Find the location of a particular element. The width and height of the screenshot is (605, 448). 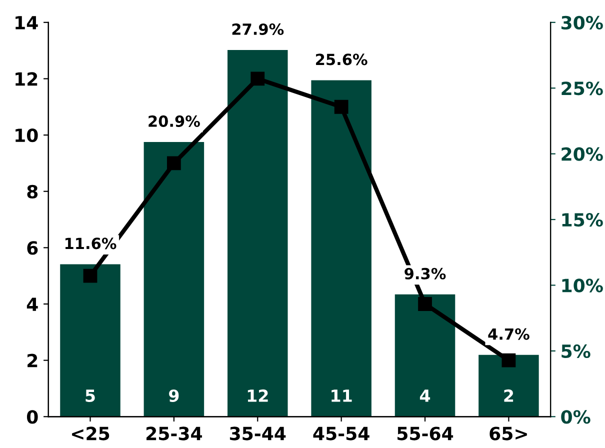

y-tick-label: 14 is located at coordinates (27, 23).